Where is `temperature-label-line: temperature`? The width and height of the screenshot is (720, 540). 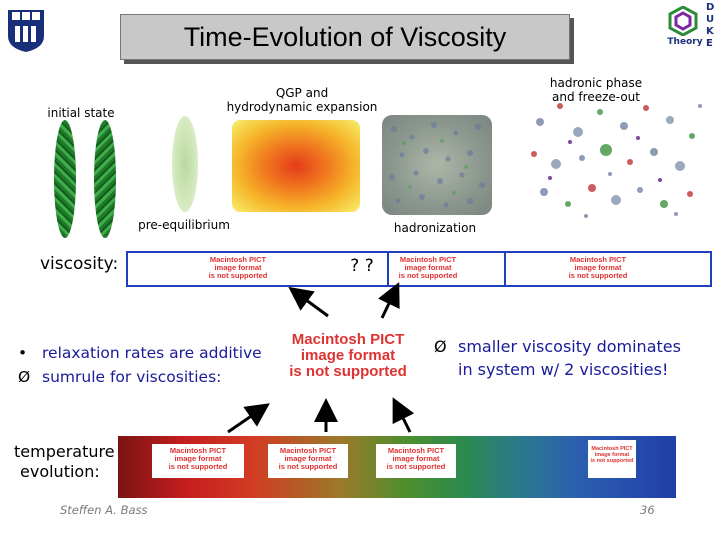
temperature-label-line: temperature is located at coordinates (64, 451).